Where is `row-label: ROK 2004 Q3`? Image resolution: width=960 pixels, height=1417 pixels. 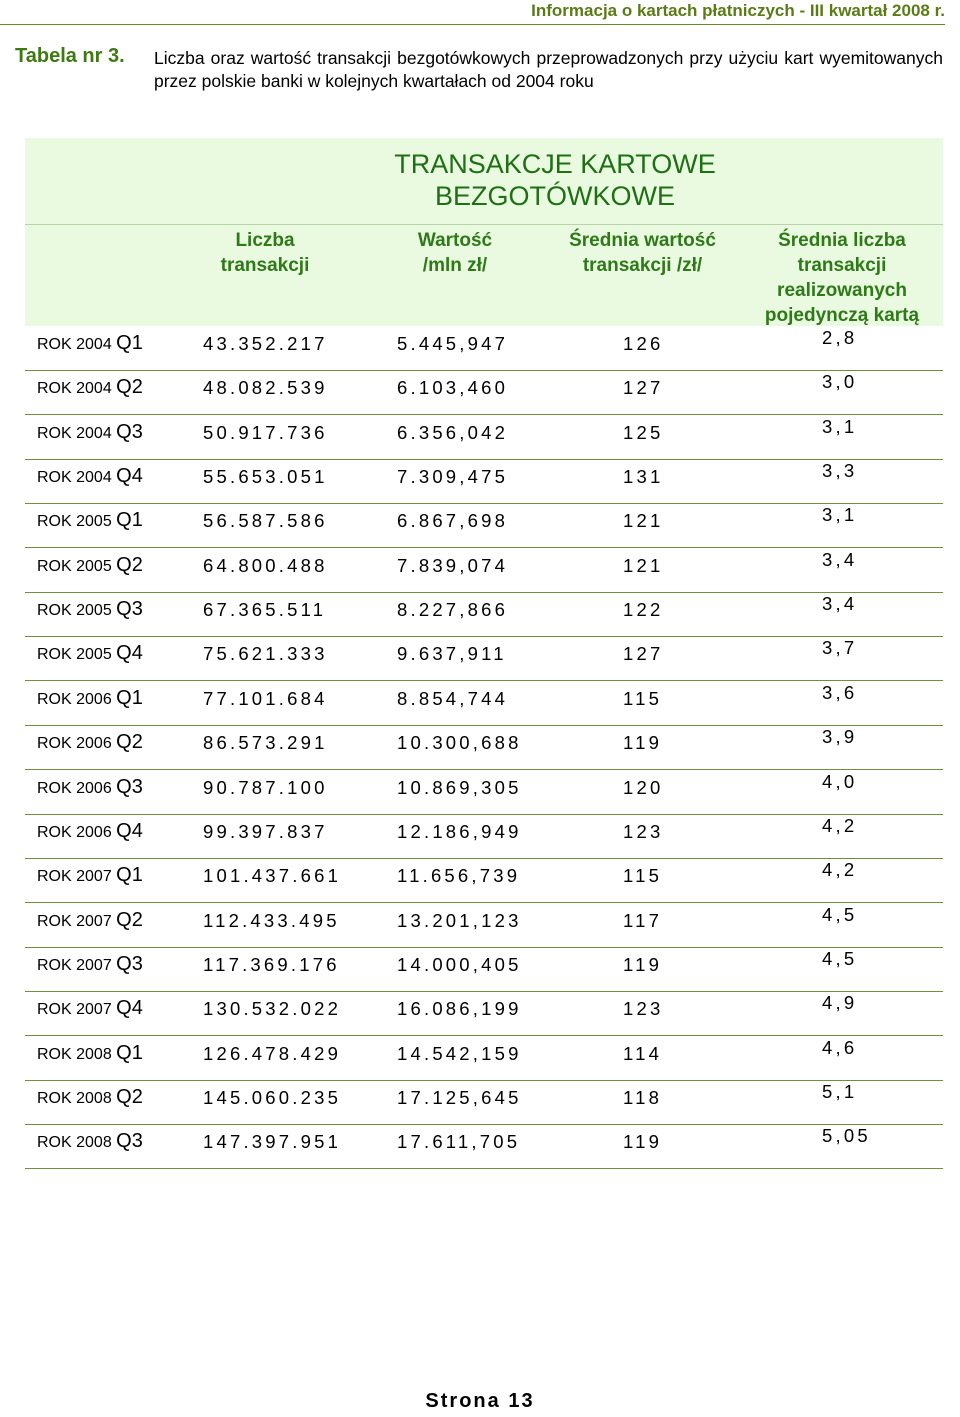
row-label: ROK 2004 Q3 is located at coordinates (90, 432).